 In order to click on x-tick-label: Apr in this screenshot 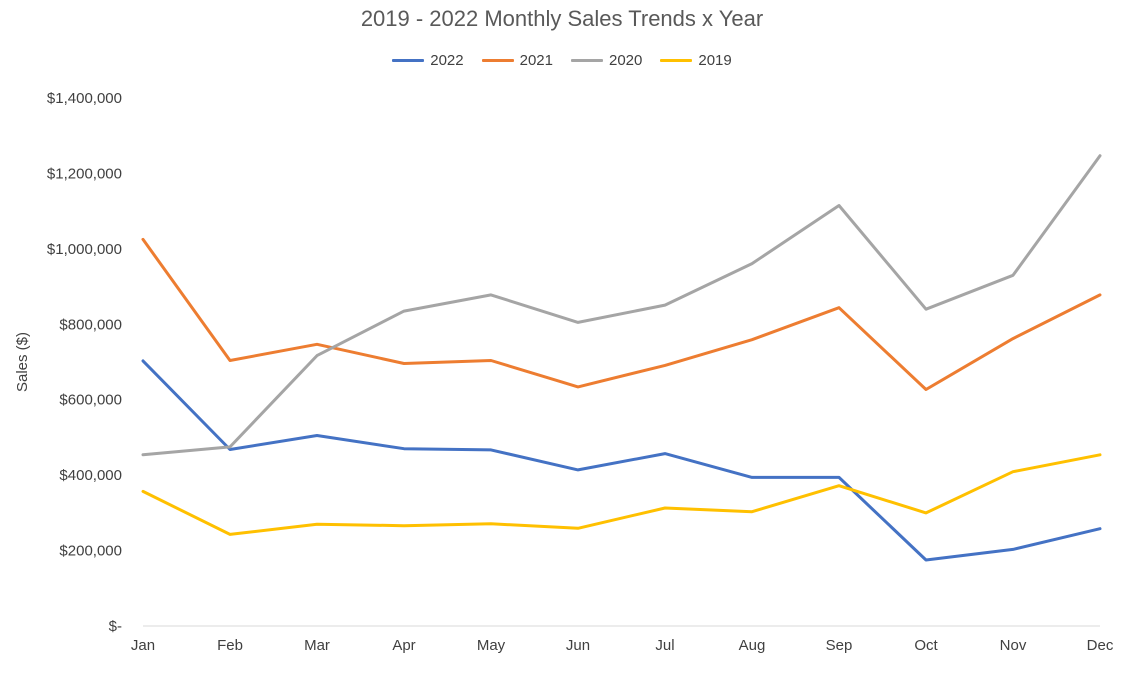, I will do `click(403, 645)`.